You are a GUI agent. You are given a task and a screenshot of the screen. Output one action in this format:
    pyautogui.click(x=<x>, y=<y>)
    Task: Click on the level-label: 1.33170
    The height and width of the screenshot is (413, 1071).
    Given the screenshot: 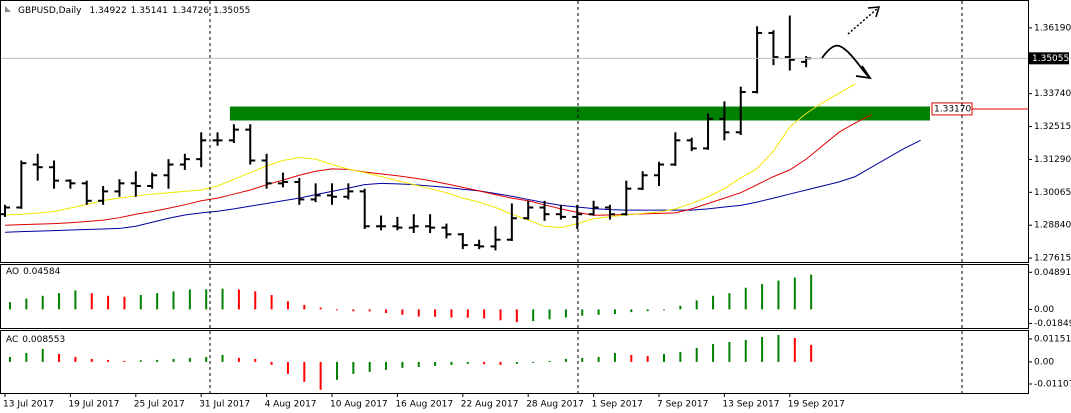 What is the action you would take?
    pyautogui.click(x=952, y=109)
    